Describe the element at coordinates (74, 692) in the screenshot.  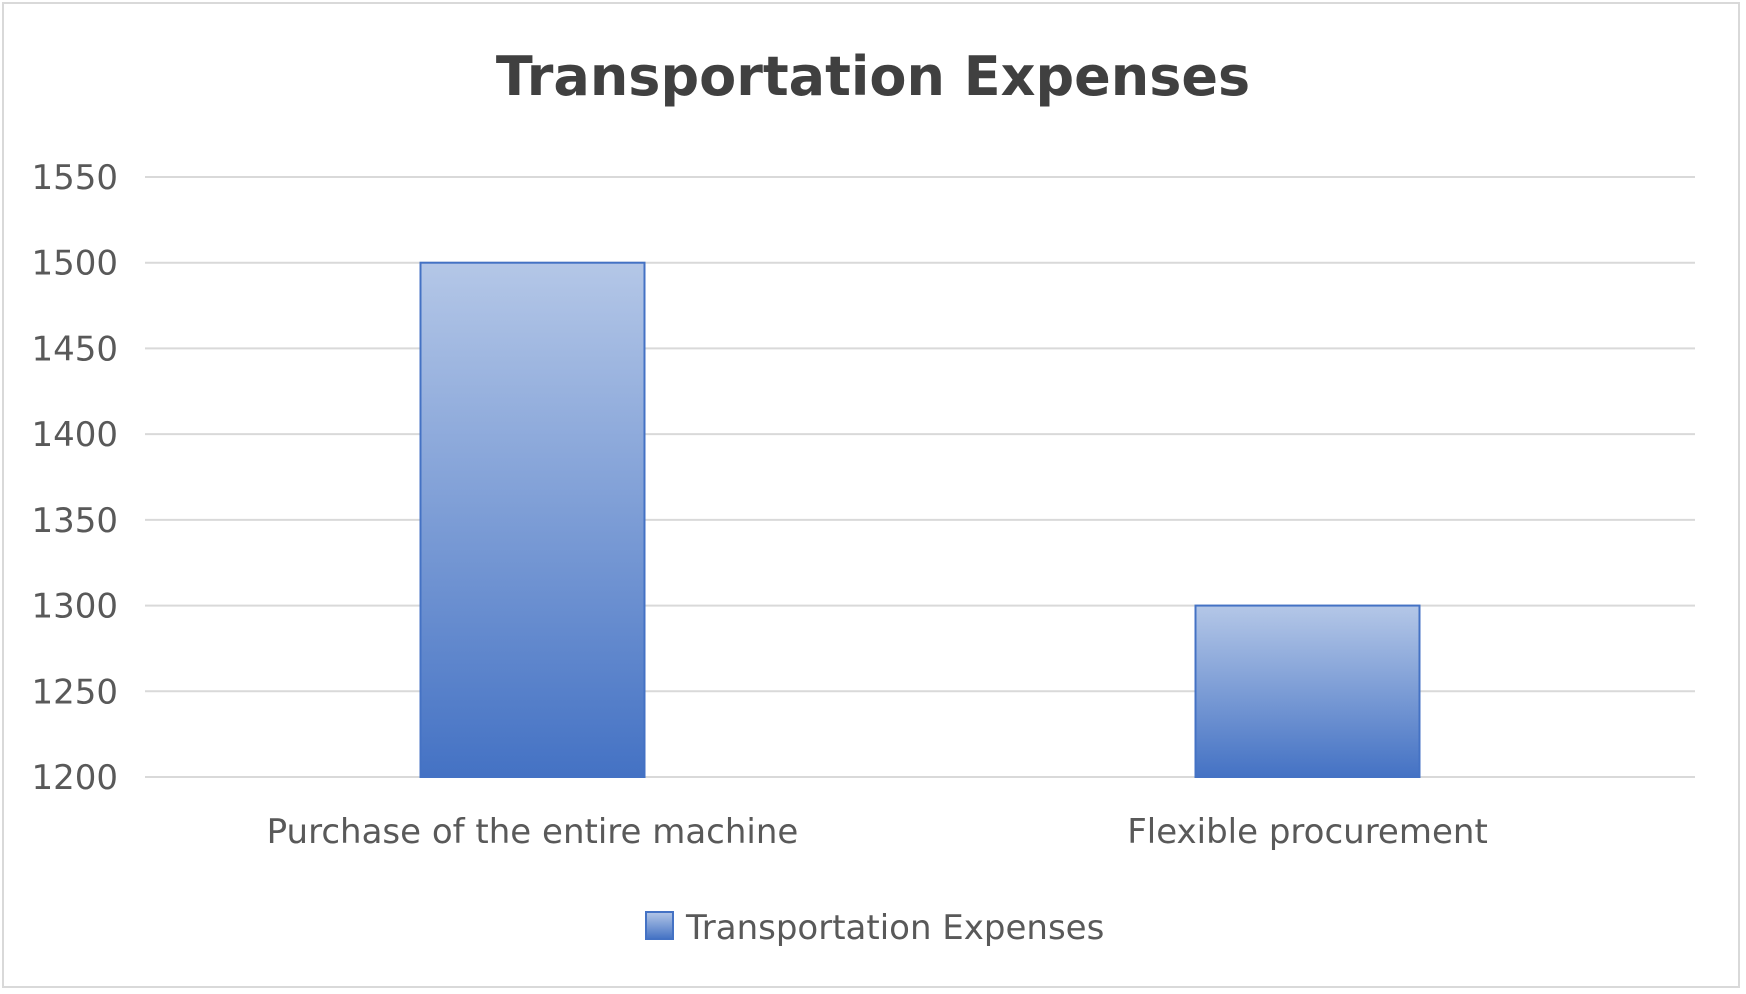
I see `y-tick-label: 1250` at that location.